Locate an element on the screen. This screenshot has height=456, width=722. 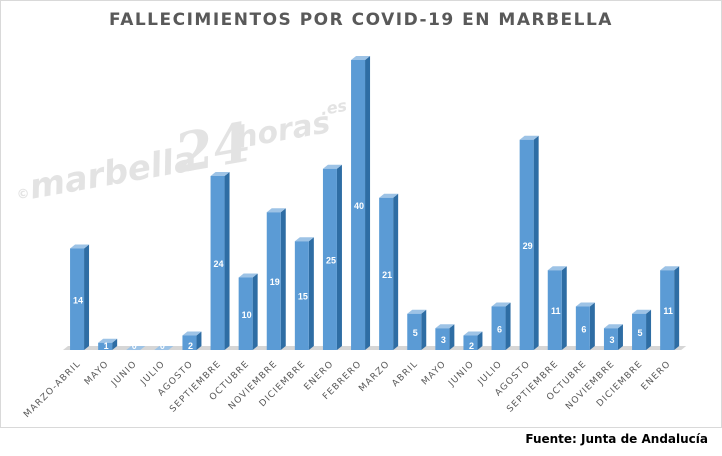
bar-value-label: 21 is located at coordinates (387, 275).